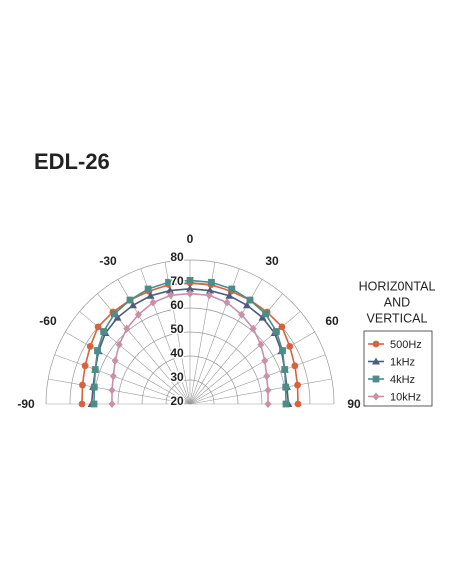 The image size is (452, 584). I want to click on r-tick-label: 40, so click(177, 353).